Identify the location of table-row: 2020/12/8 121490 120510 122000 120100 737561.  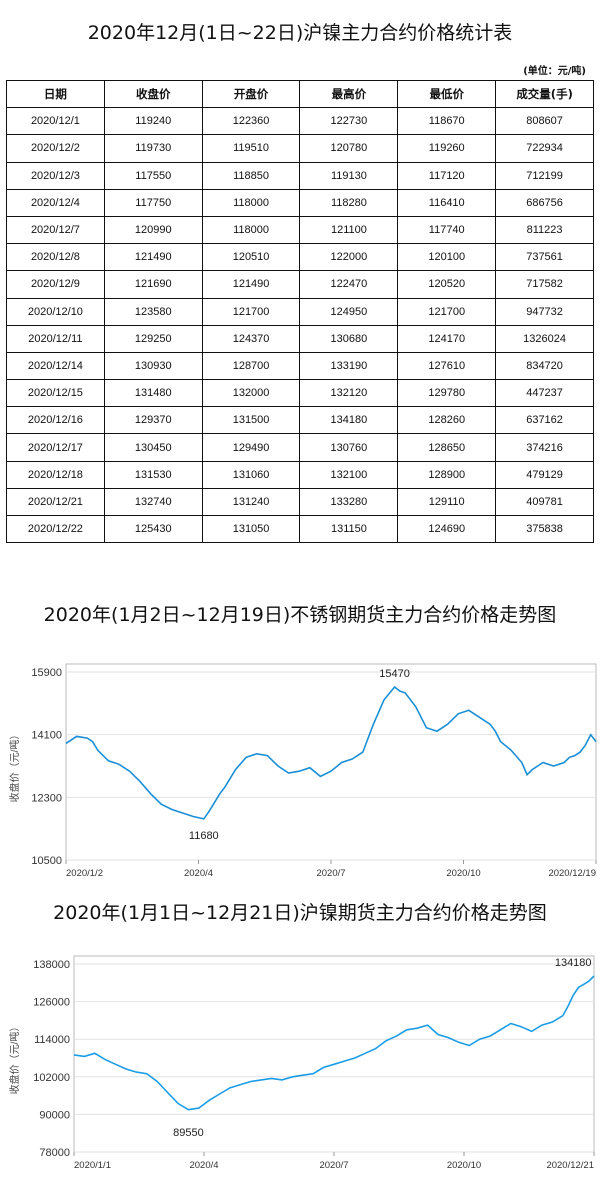
(300, 257).